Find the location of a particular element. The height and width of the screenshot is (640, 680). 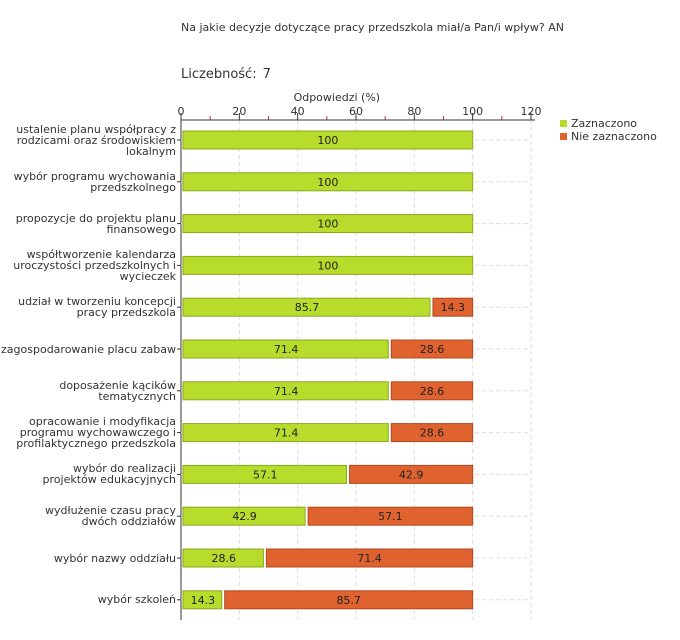

category-label-line: finansowego is located at coordinates (141, 229).